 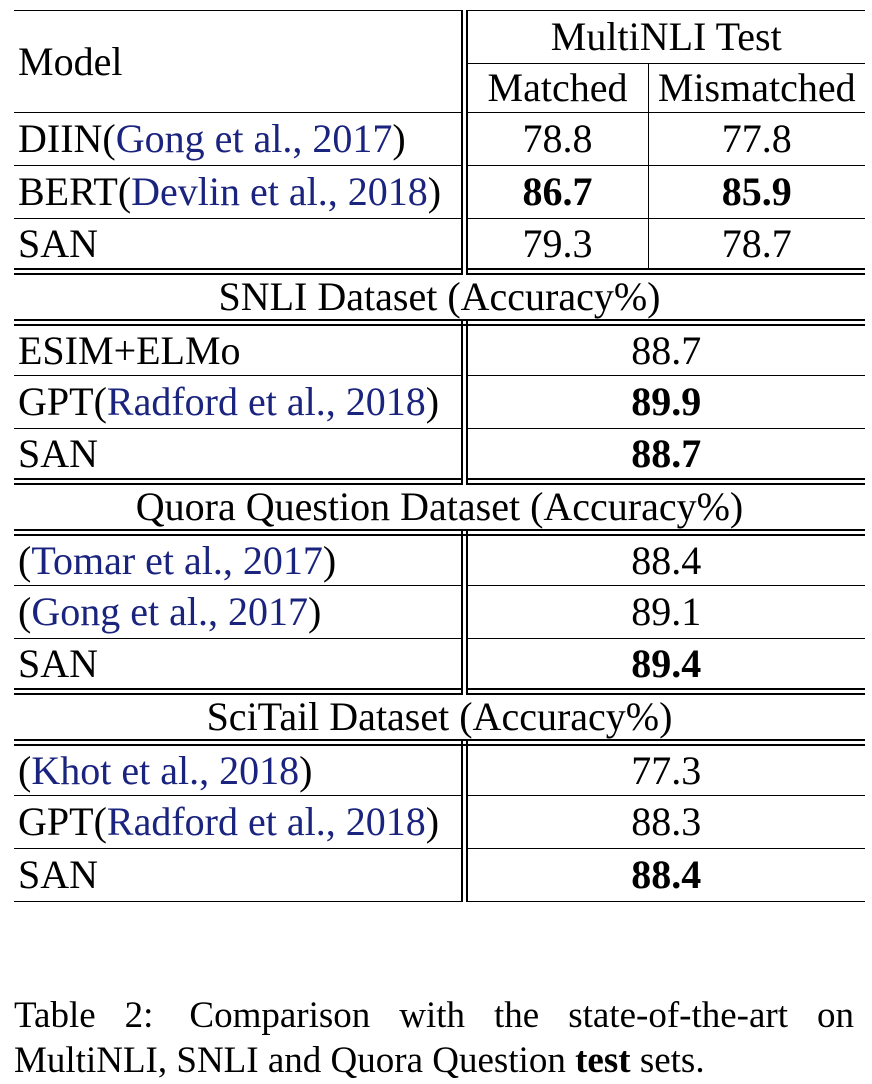 I want to click on model-name: BERT, so click(x=68, y=191).